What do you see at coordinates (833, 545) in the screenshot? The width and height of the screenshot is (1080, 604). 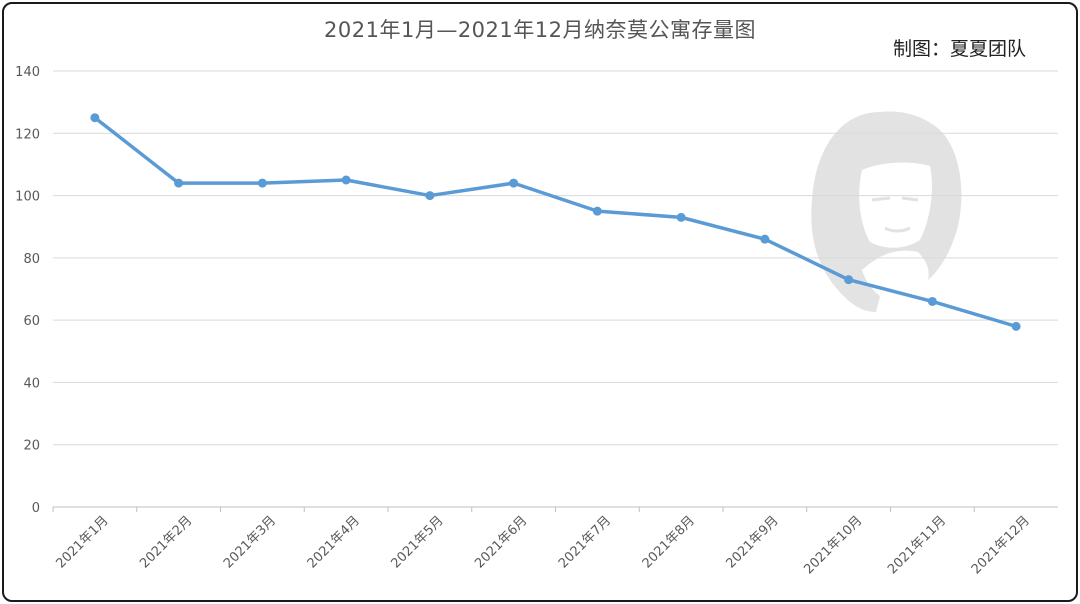 I see `x-tick-label: 2021年10月` at bounding box center [833, 545].